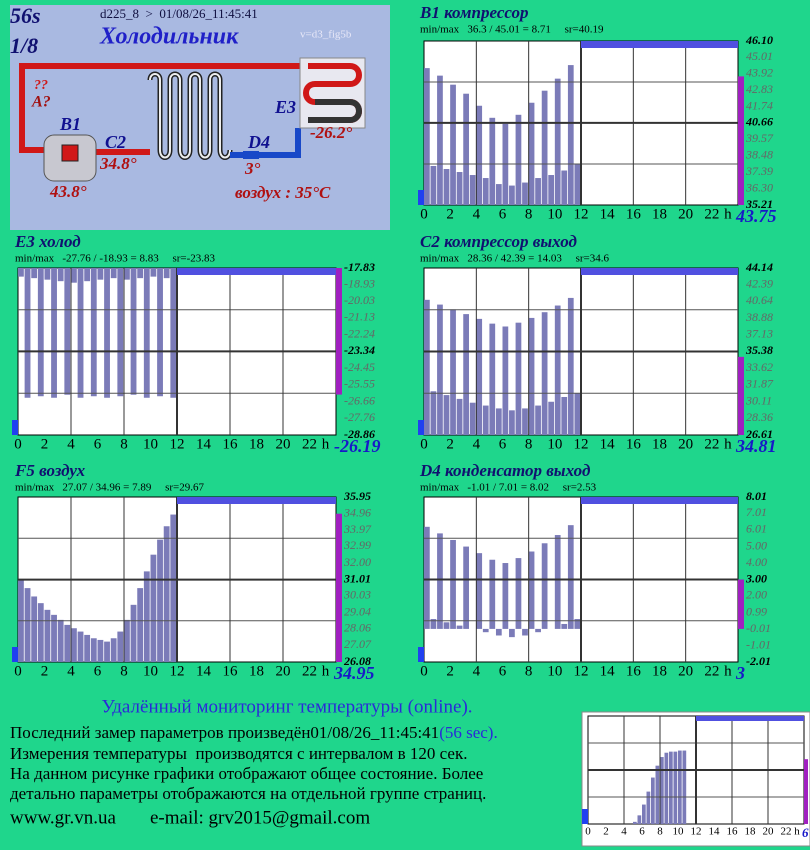  I want to click on y-tick-label: -24.45, so click(359, 367).